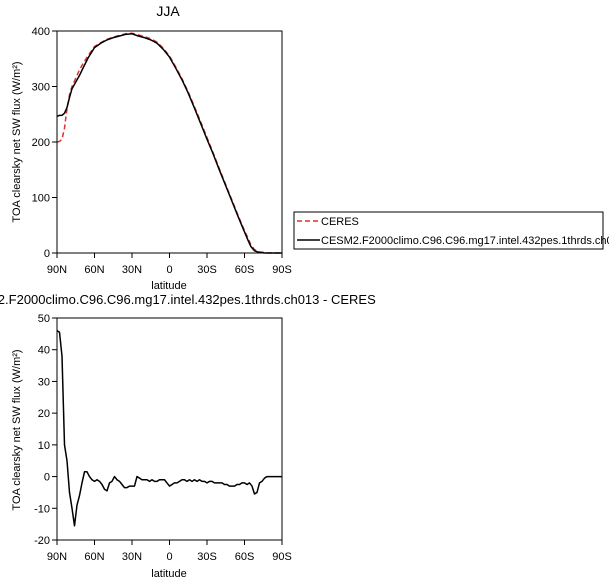 The width and height of the screenshot is (609, 582). Describe the element at coordinates (44, 319) in the screenshot. I see `bottom-y-tick-label: 50` at that location.